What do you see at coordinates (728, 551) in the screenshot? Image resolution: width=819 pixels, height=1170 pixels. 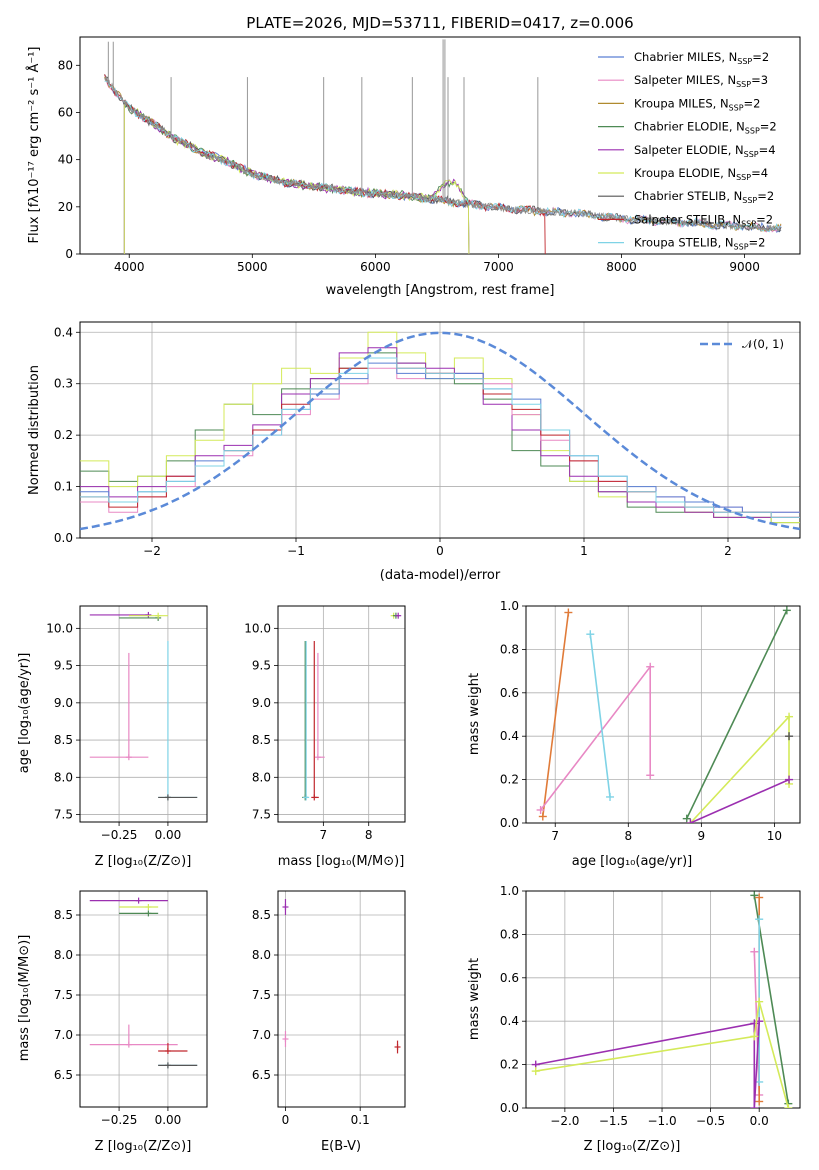 I see `residual-xtick-label: 2` at bounding box center [728, 551].